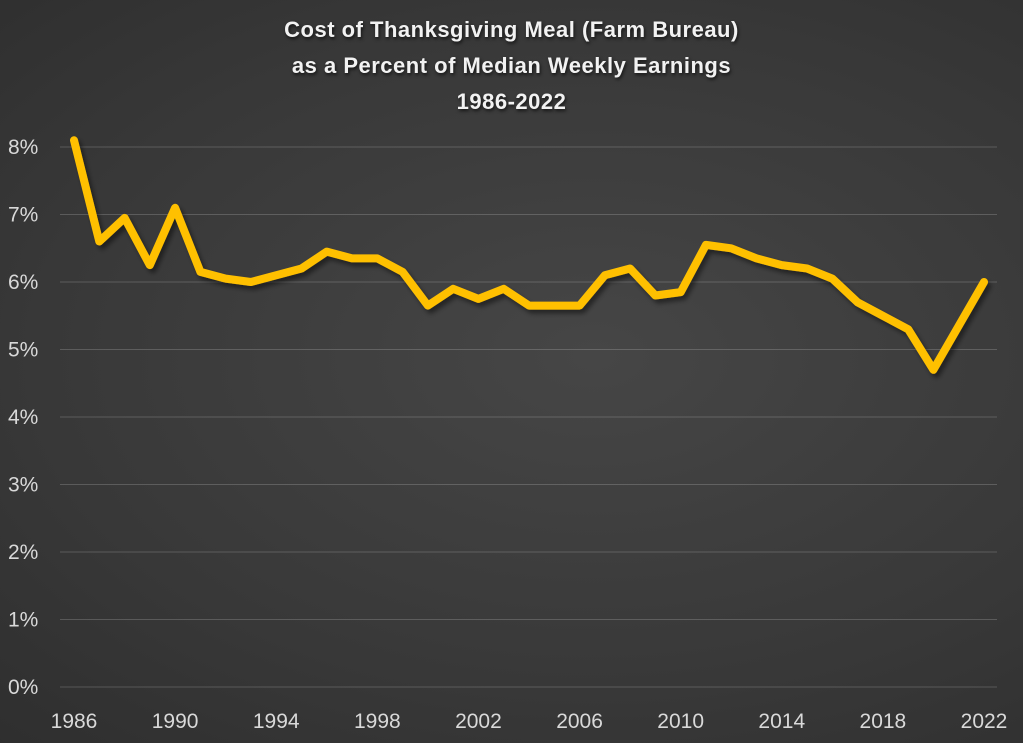  What do you see at coordinates (23, 147) in the screenshot?
I see `y-axis-label: 8%` at bounding box center [23, 147].